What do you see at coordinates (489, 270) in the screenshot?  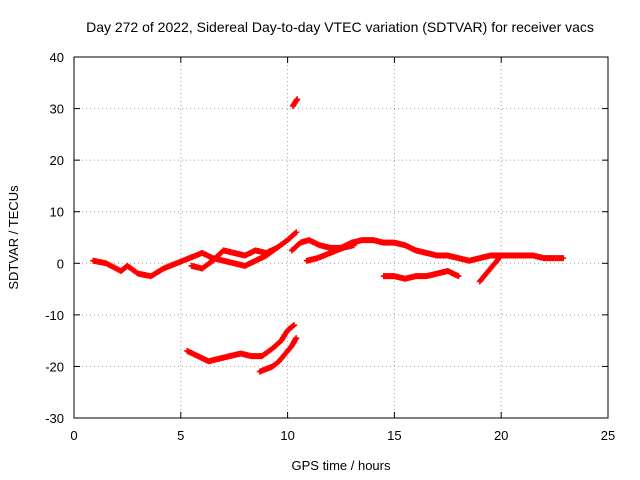 I see `series-short-drop-track` at bounding box center [489, 270].